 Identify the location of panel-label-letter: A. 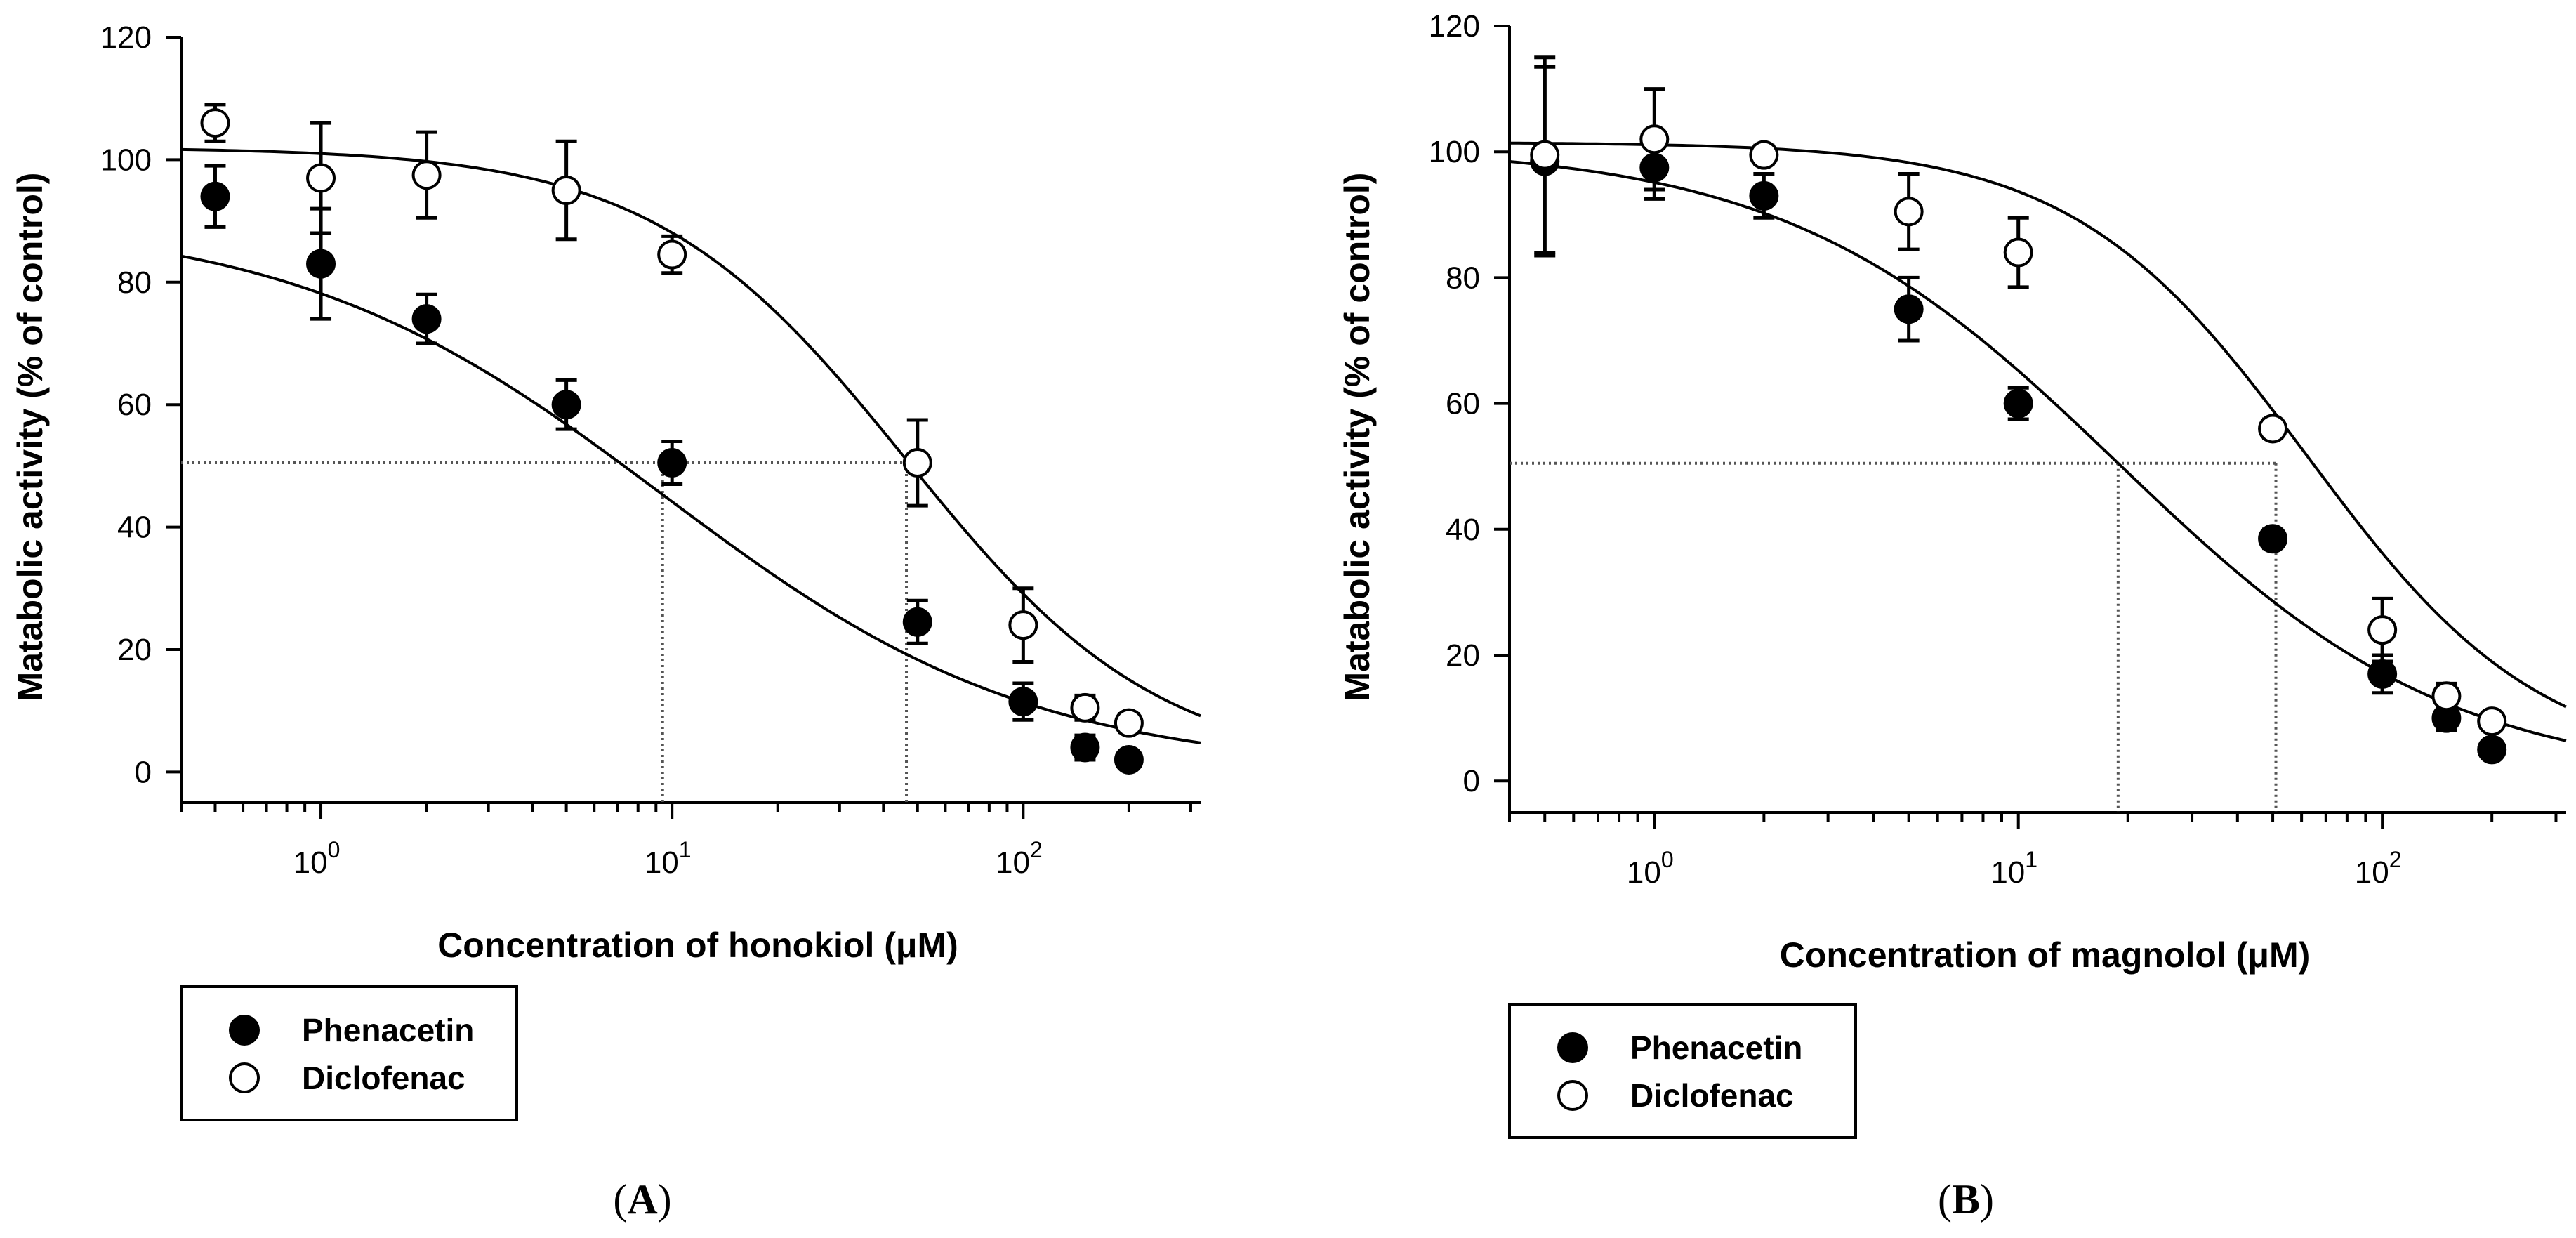
(642, 1200).